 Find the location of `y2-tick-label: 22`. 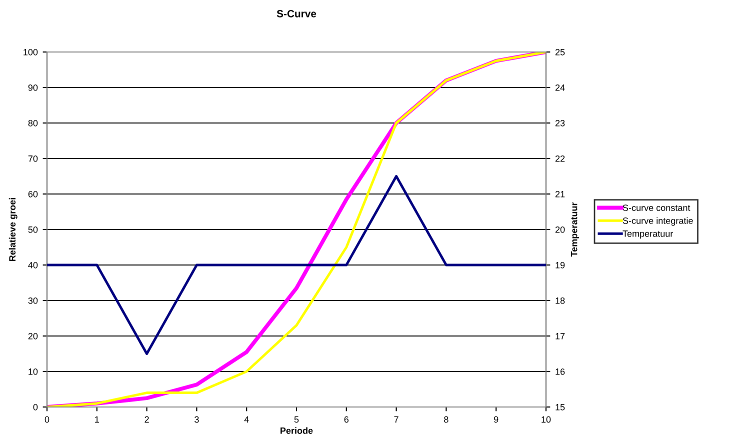

y2-tick-label: 22 is located at coordinates (560, 158).